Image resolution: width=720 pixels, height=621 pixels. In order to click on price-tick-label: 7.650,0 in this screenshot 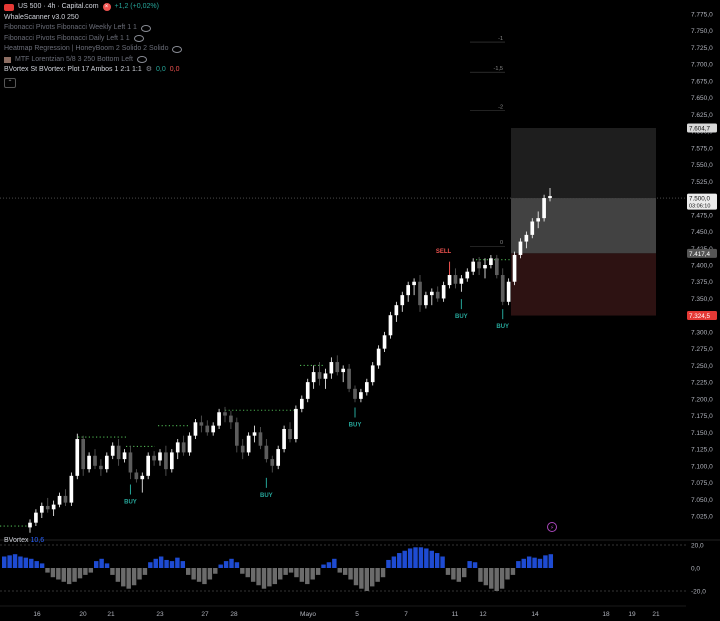, I will do `click(702, 98)`.